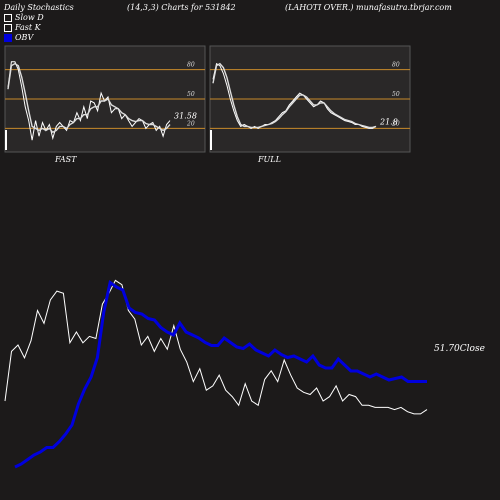  What do you see at coordinates (185, 116) in the screenshot?
I see `last-value-label: 31.58` at bounding box center [185, 116].